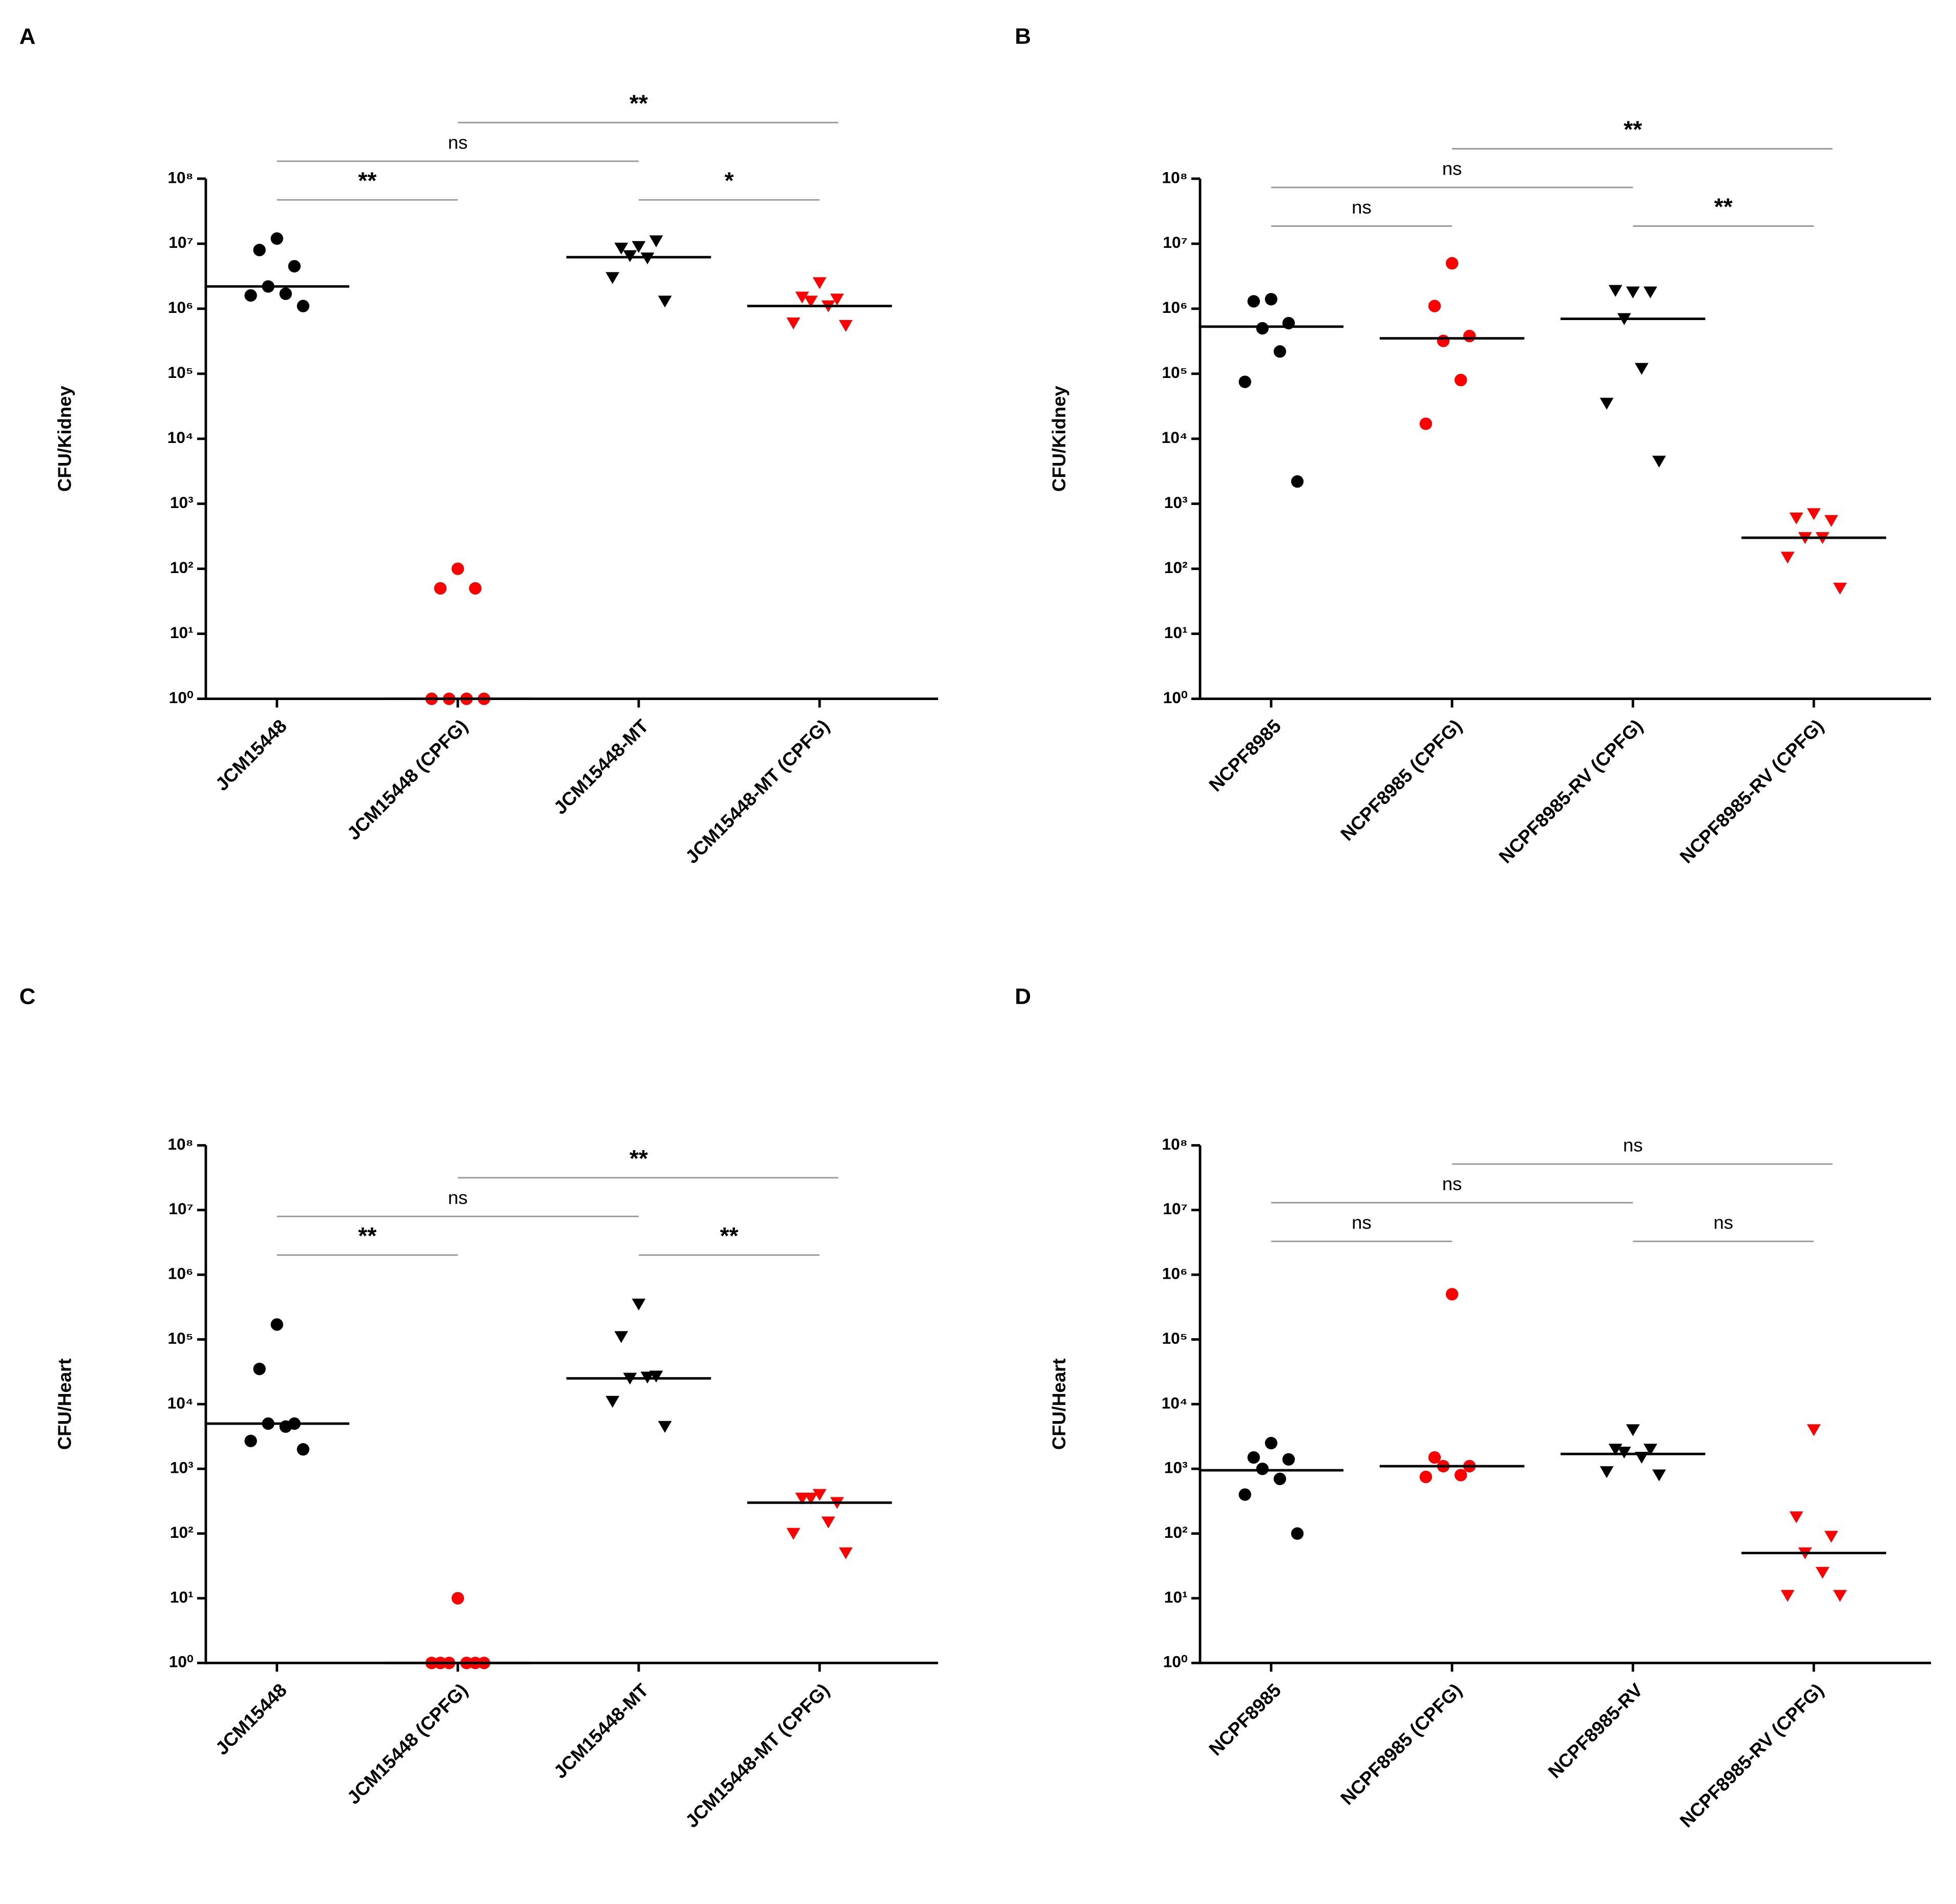  What do you see at coordinates (27, 996) in the screenshot?
I see `panel-label: C` at bounding box center [27, 996].